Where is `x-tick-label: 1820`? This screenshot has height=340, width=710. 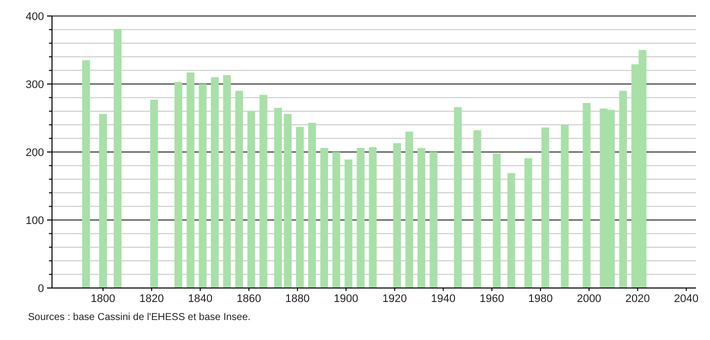 x-tick-label: 1820 is located at coordinates (151, 299).